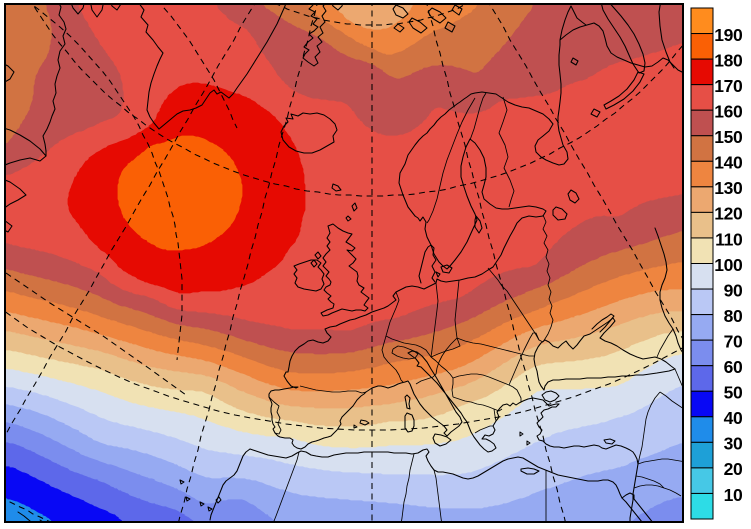 The width and height of the screenshot is (751, 529). What do you see at coordinates (728, 86) in the screenshot?
I see `svg-text: 170` at bounding box center [728, 86].